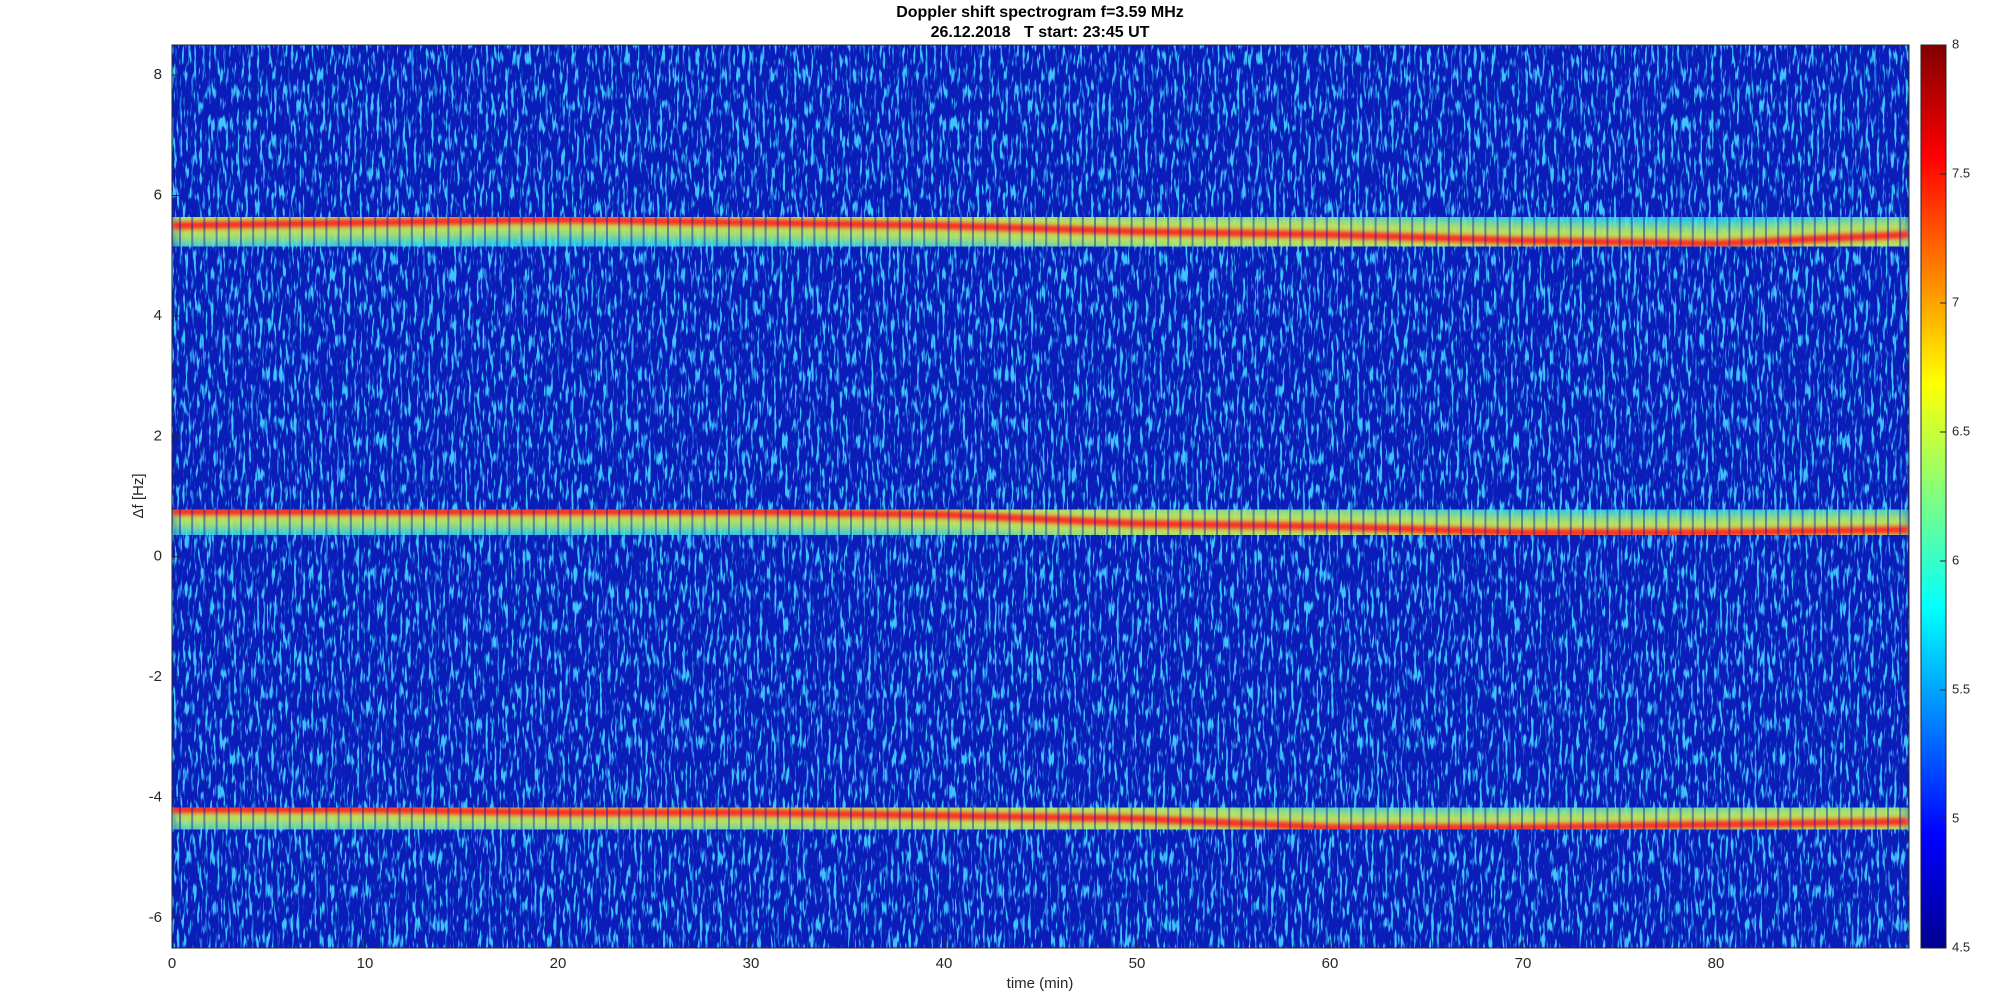 Image resolution: width=2000 pixels, height=1008 pixels. What do you see at coordinates (155, 796) in the screenshot?
I see `y-tick-label: -4` at bounding box center [155, 796].